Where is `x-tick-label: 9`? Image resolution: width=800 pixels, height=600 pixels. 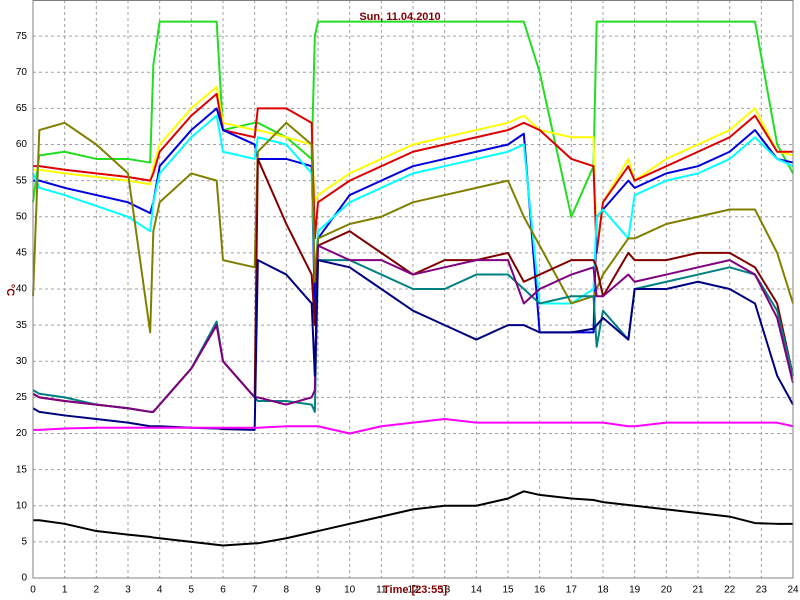 x-tick-label: 9 is located at coordinates (318, 590).